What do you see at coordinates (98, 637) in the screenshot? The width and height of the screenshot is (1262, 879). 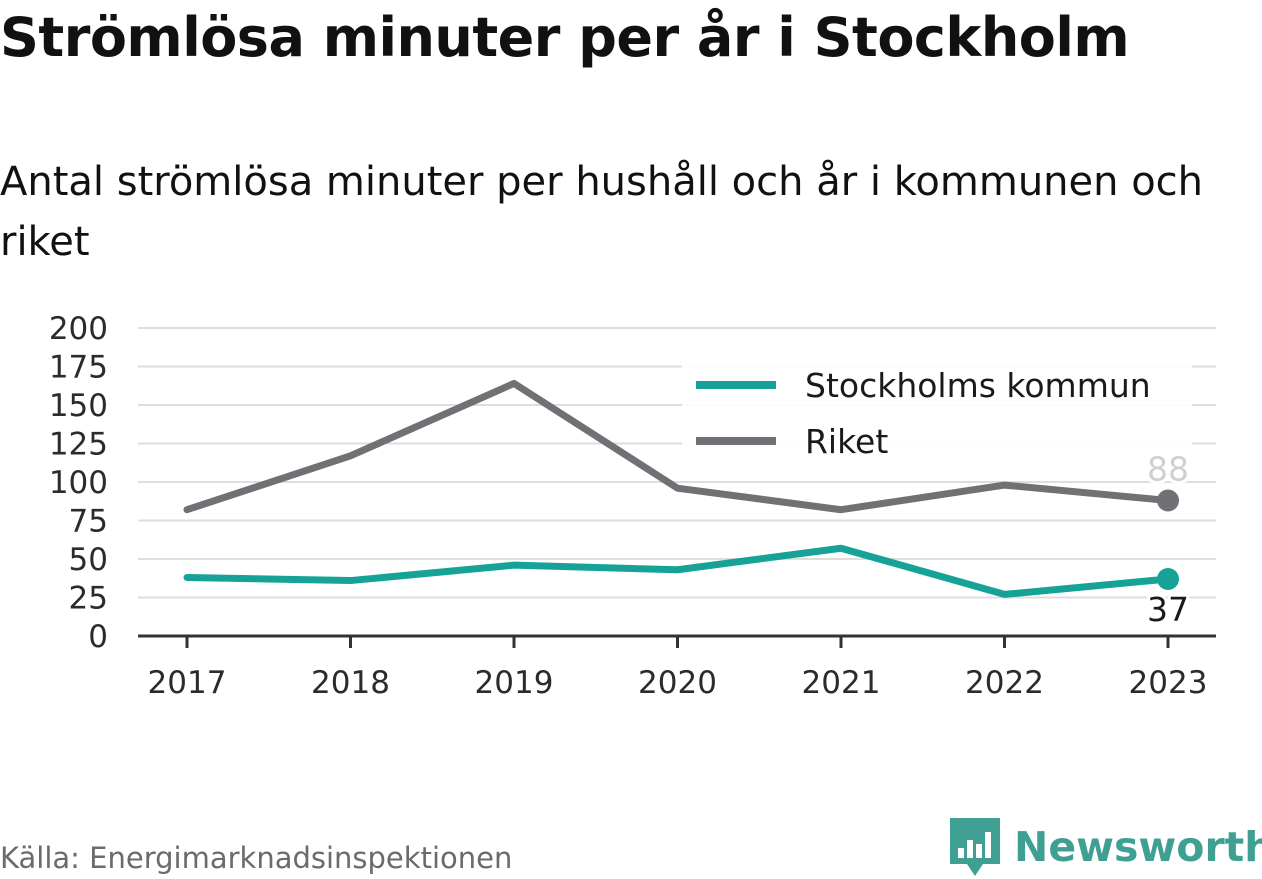 I see `y-tick-label: 0` at bounding box center [98, 637].